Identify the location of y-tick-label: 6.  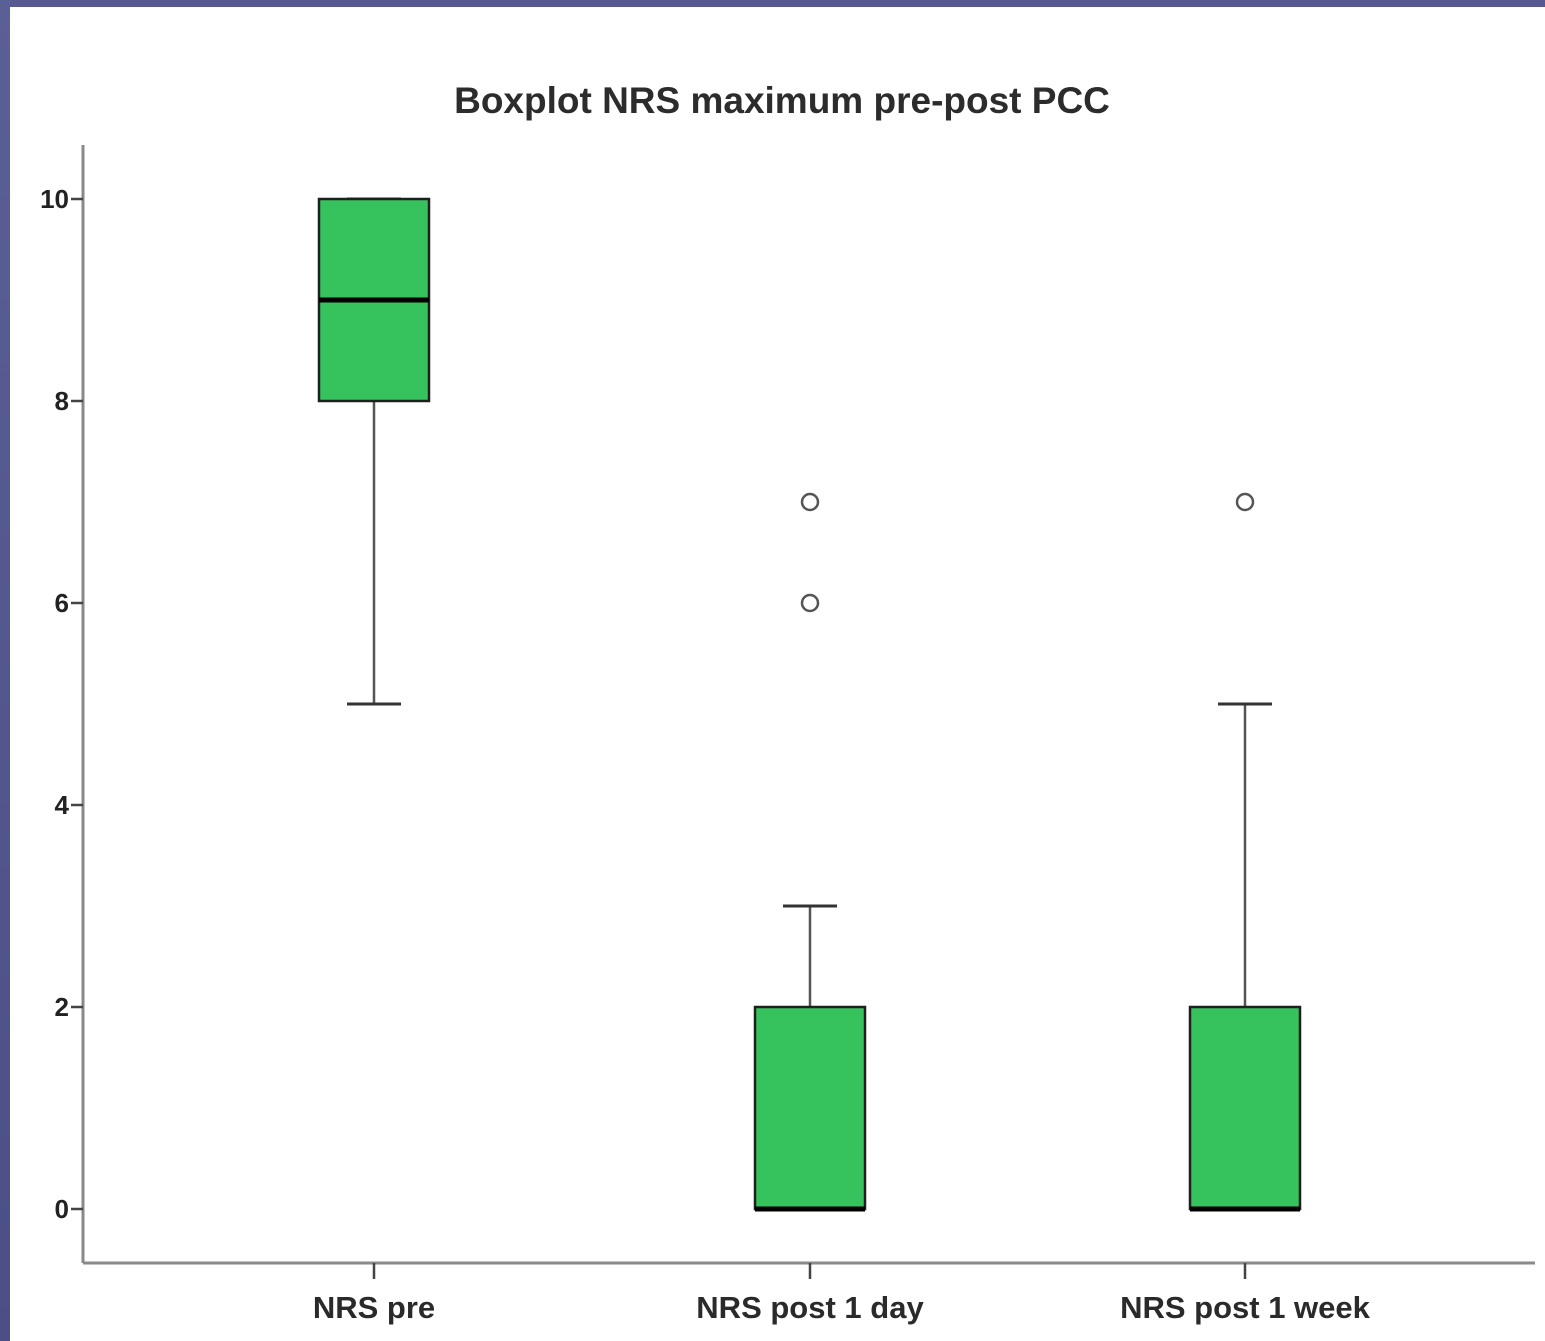
(62, 603).